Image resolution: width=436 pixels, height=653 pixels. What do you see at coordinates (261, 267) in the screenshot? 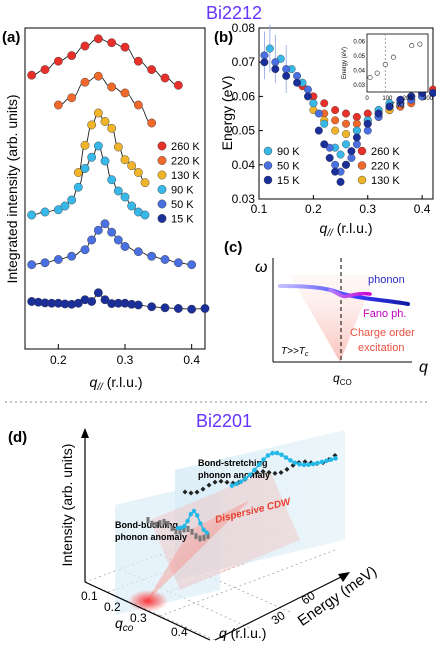
I see `panel-c-ylabel: ω` at bounding box center [261, 267].